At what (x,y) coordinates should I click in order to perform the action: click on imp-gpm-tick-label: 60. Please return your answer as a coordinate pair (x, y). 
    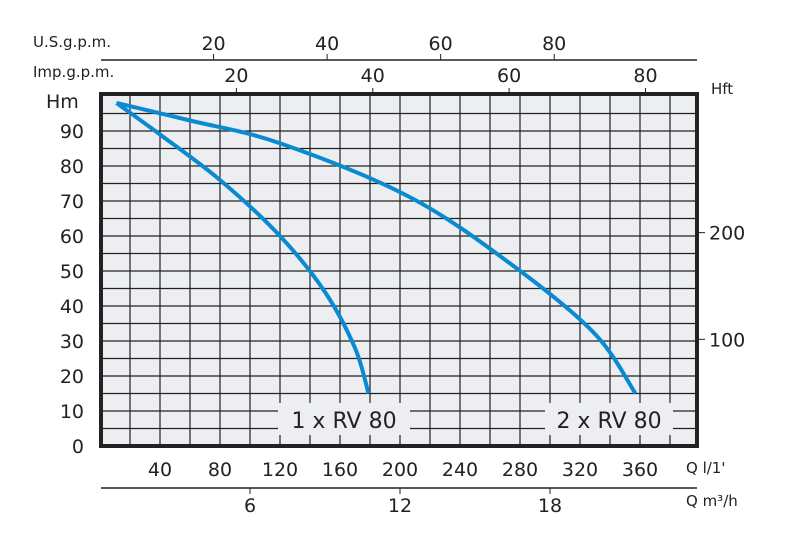
    Looking at the image, I should click on (509, 76).